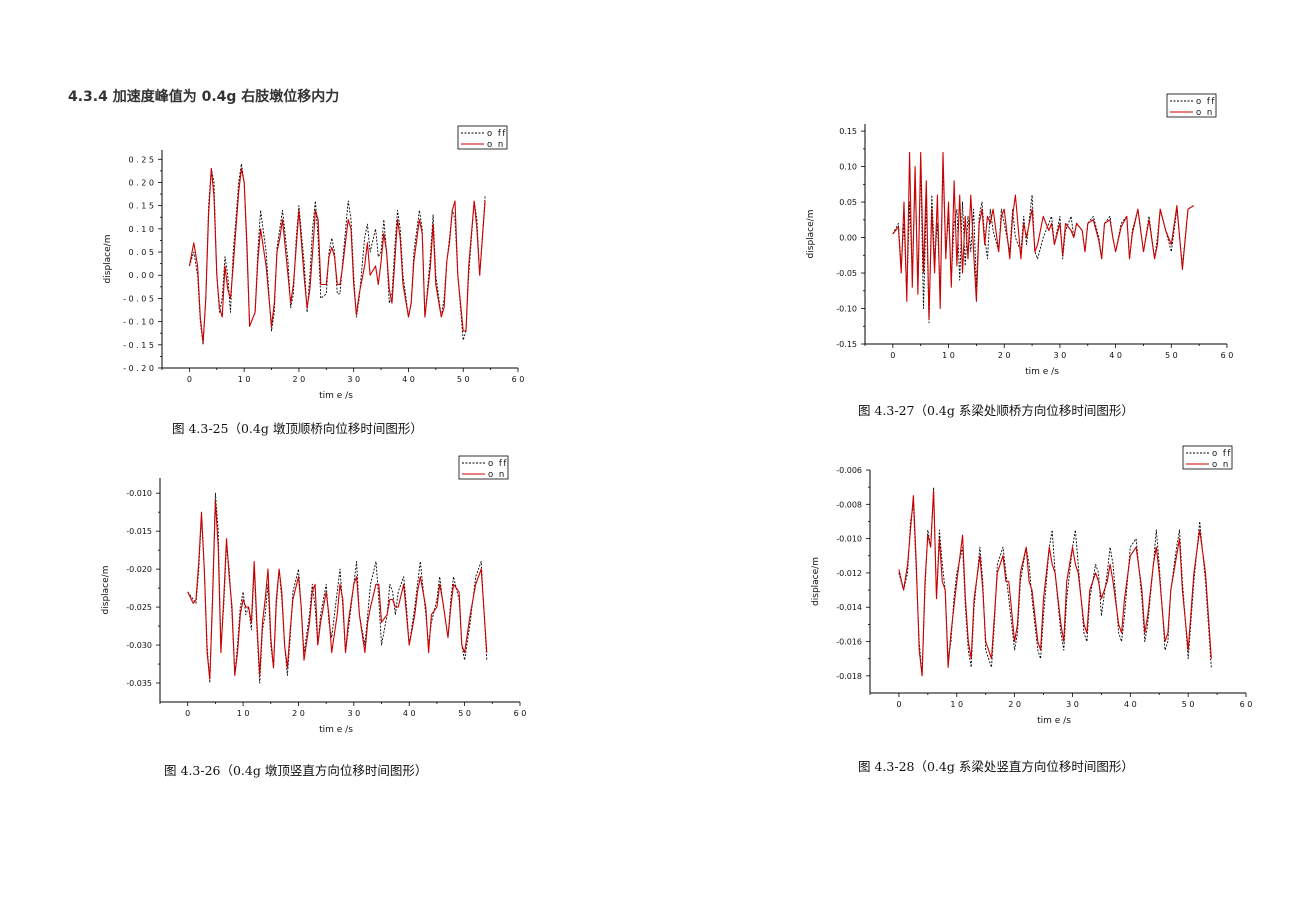 The width and height of the screenshot is (1316, 907). Describe the element at coordinates (141, 182) in the screenshot. I see `y-tick-label: 0 . 2 0` at that location.